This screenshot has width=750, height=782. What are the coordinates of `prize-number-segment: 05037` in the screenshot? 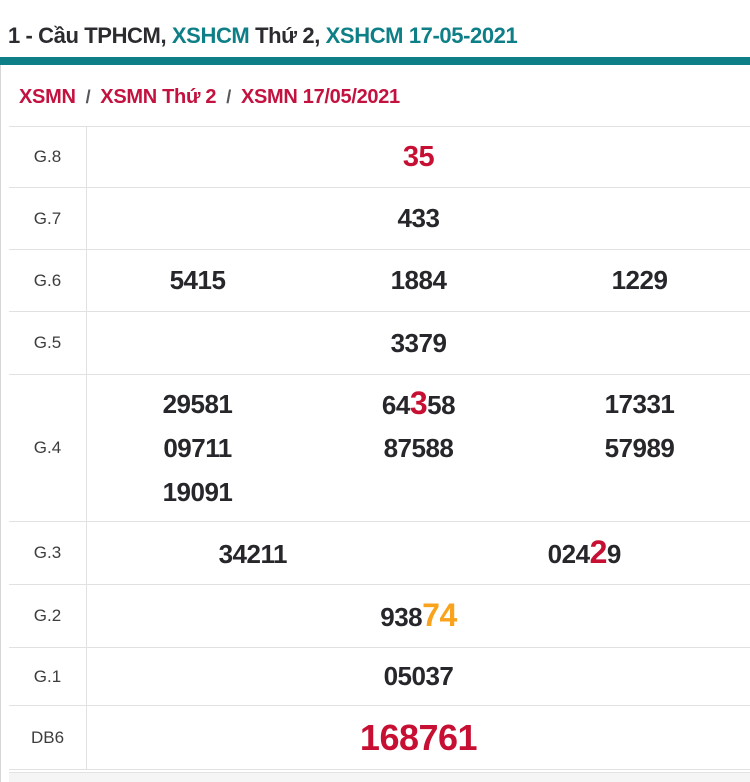 It's located at (419, 676).